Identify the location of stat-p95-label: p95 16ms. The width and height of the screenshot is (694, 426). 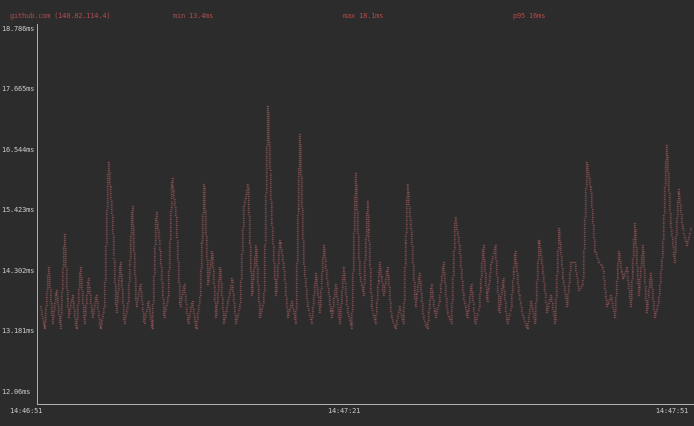
(529, 16).